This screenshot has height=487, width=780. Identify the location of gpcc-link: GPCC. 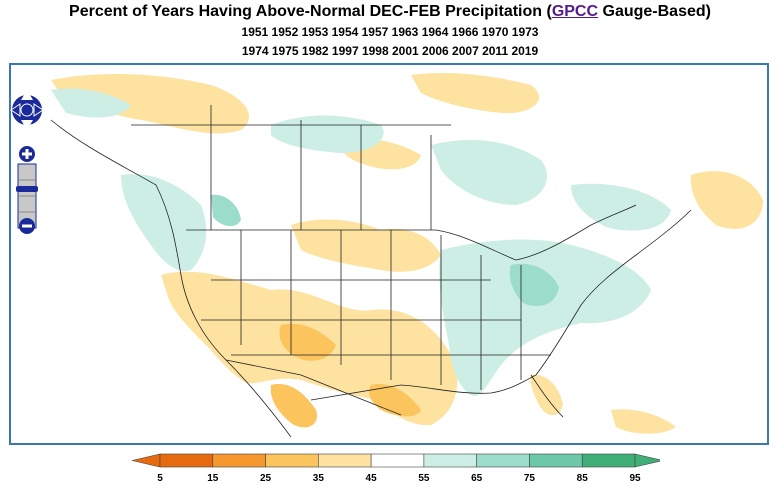
(575, 11).